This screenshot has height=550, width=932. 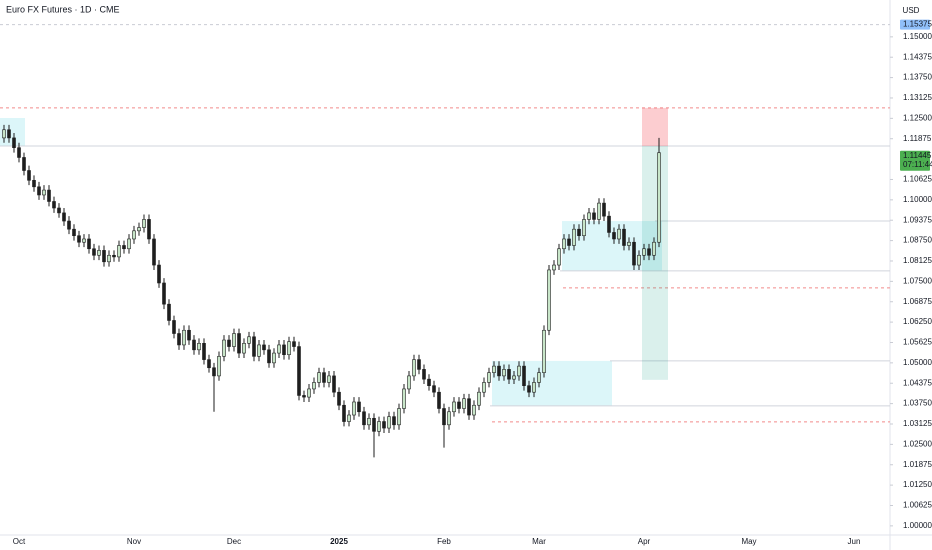 What do you see at coordinates (917, 464) in the screenshot?
I see `y-tick-label: 1.01875` at bounding box center [917, 464].